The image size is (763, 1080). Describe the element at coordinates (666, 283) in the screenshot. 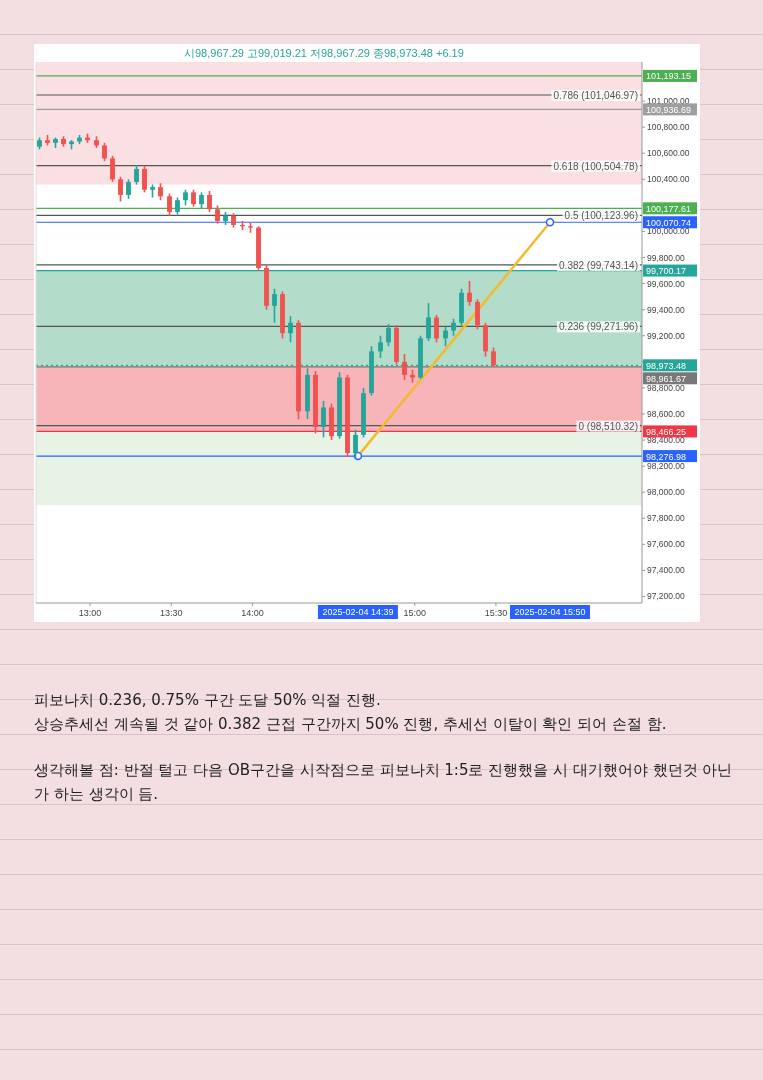

I see `y-tick-label: 99,600.00` at that location.